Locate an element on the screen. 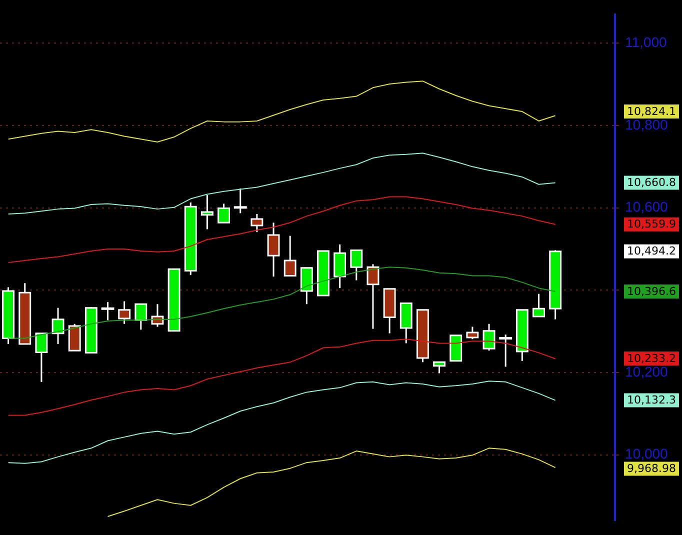 This screenshot has width=682, height=535. y-tick-label: 10,800 is located at coordinates (646, 124).